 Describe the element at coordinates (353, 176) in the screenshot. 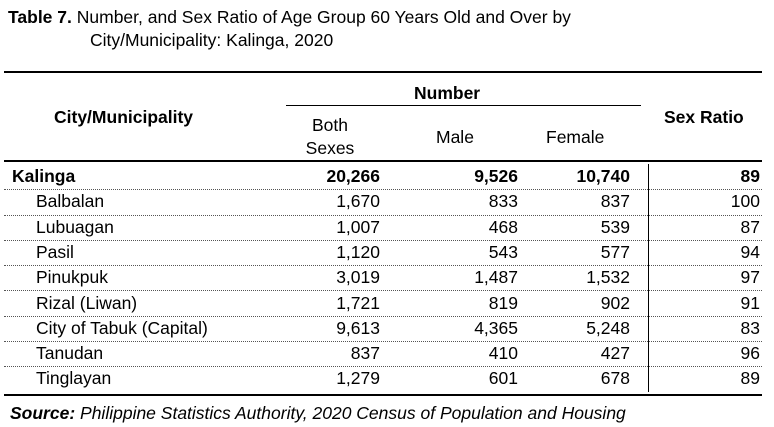

I see `cell-both-sexes: 20,266` at that location.